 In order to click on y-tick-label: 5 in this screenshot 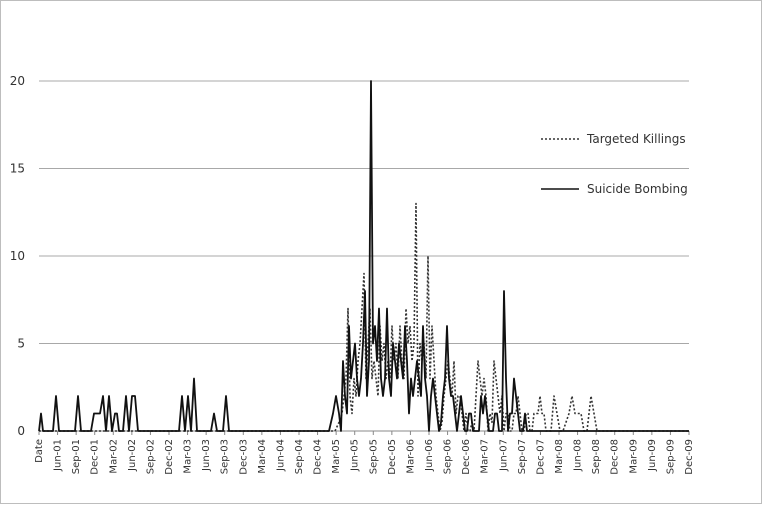, I will do `click(21, 344)`.